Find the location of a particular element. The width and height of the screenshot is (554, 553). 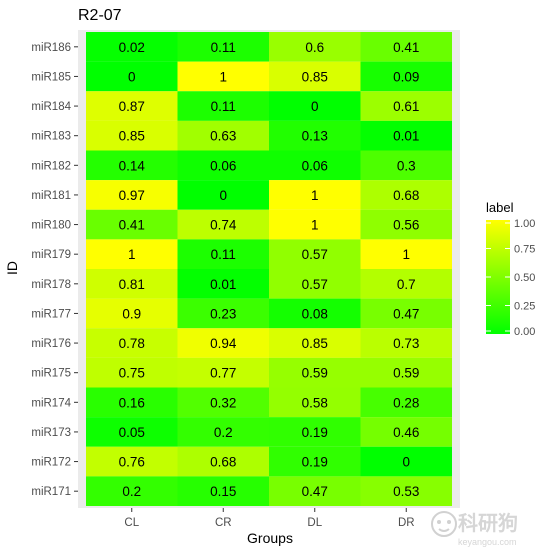

cell-value-label: 0.47 is located at coordinates (315, 491).